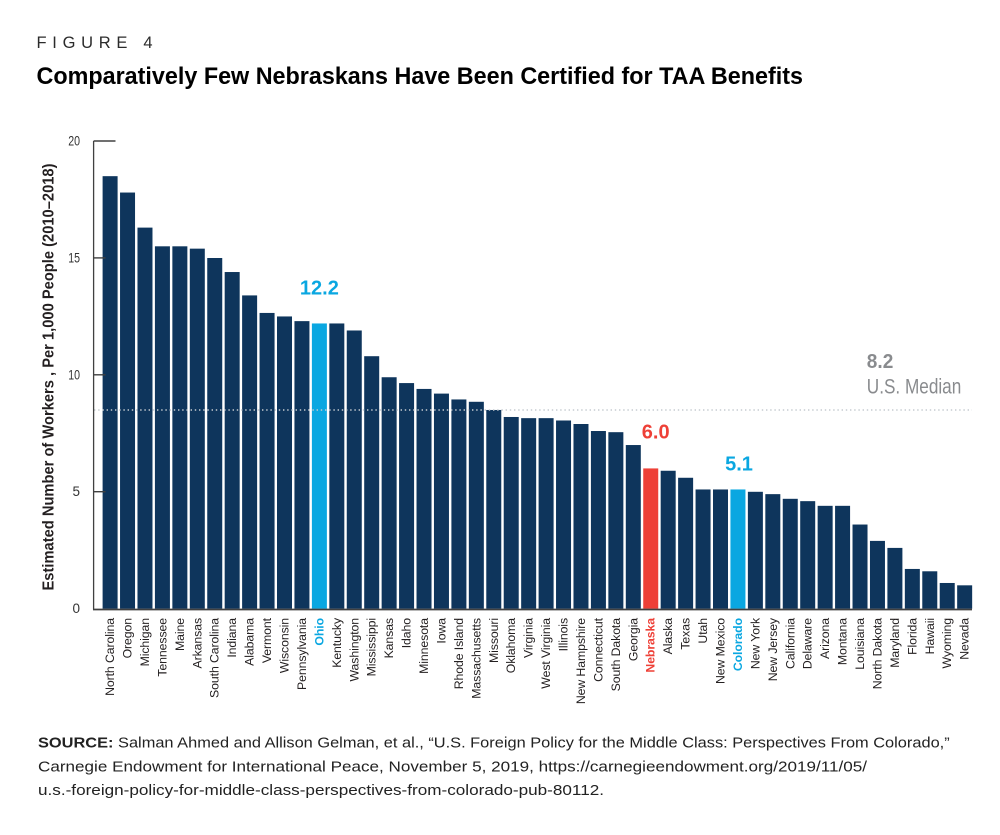 The height and width of the screenshot is (835, 1000). Describe the element at coordinates (250, 642) in the screenshot. I see `svg-text: Alabama` at that location.